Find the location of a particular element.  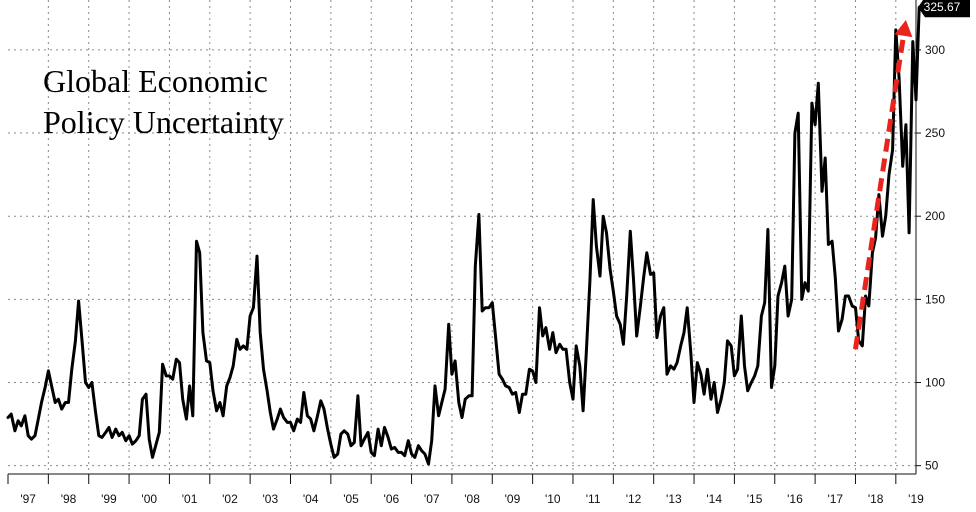

x-tick-label: '05 is located at coordinates (351, 499).